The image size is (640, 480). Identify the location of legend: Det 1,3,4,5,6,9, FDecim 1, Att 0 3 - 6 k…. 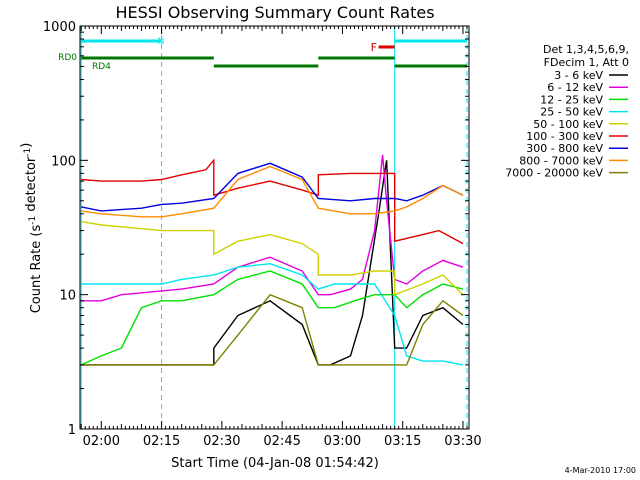
(567, 111).